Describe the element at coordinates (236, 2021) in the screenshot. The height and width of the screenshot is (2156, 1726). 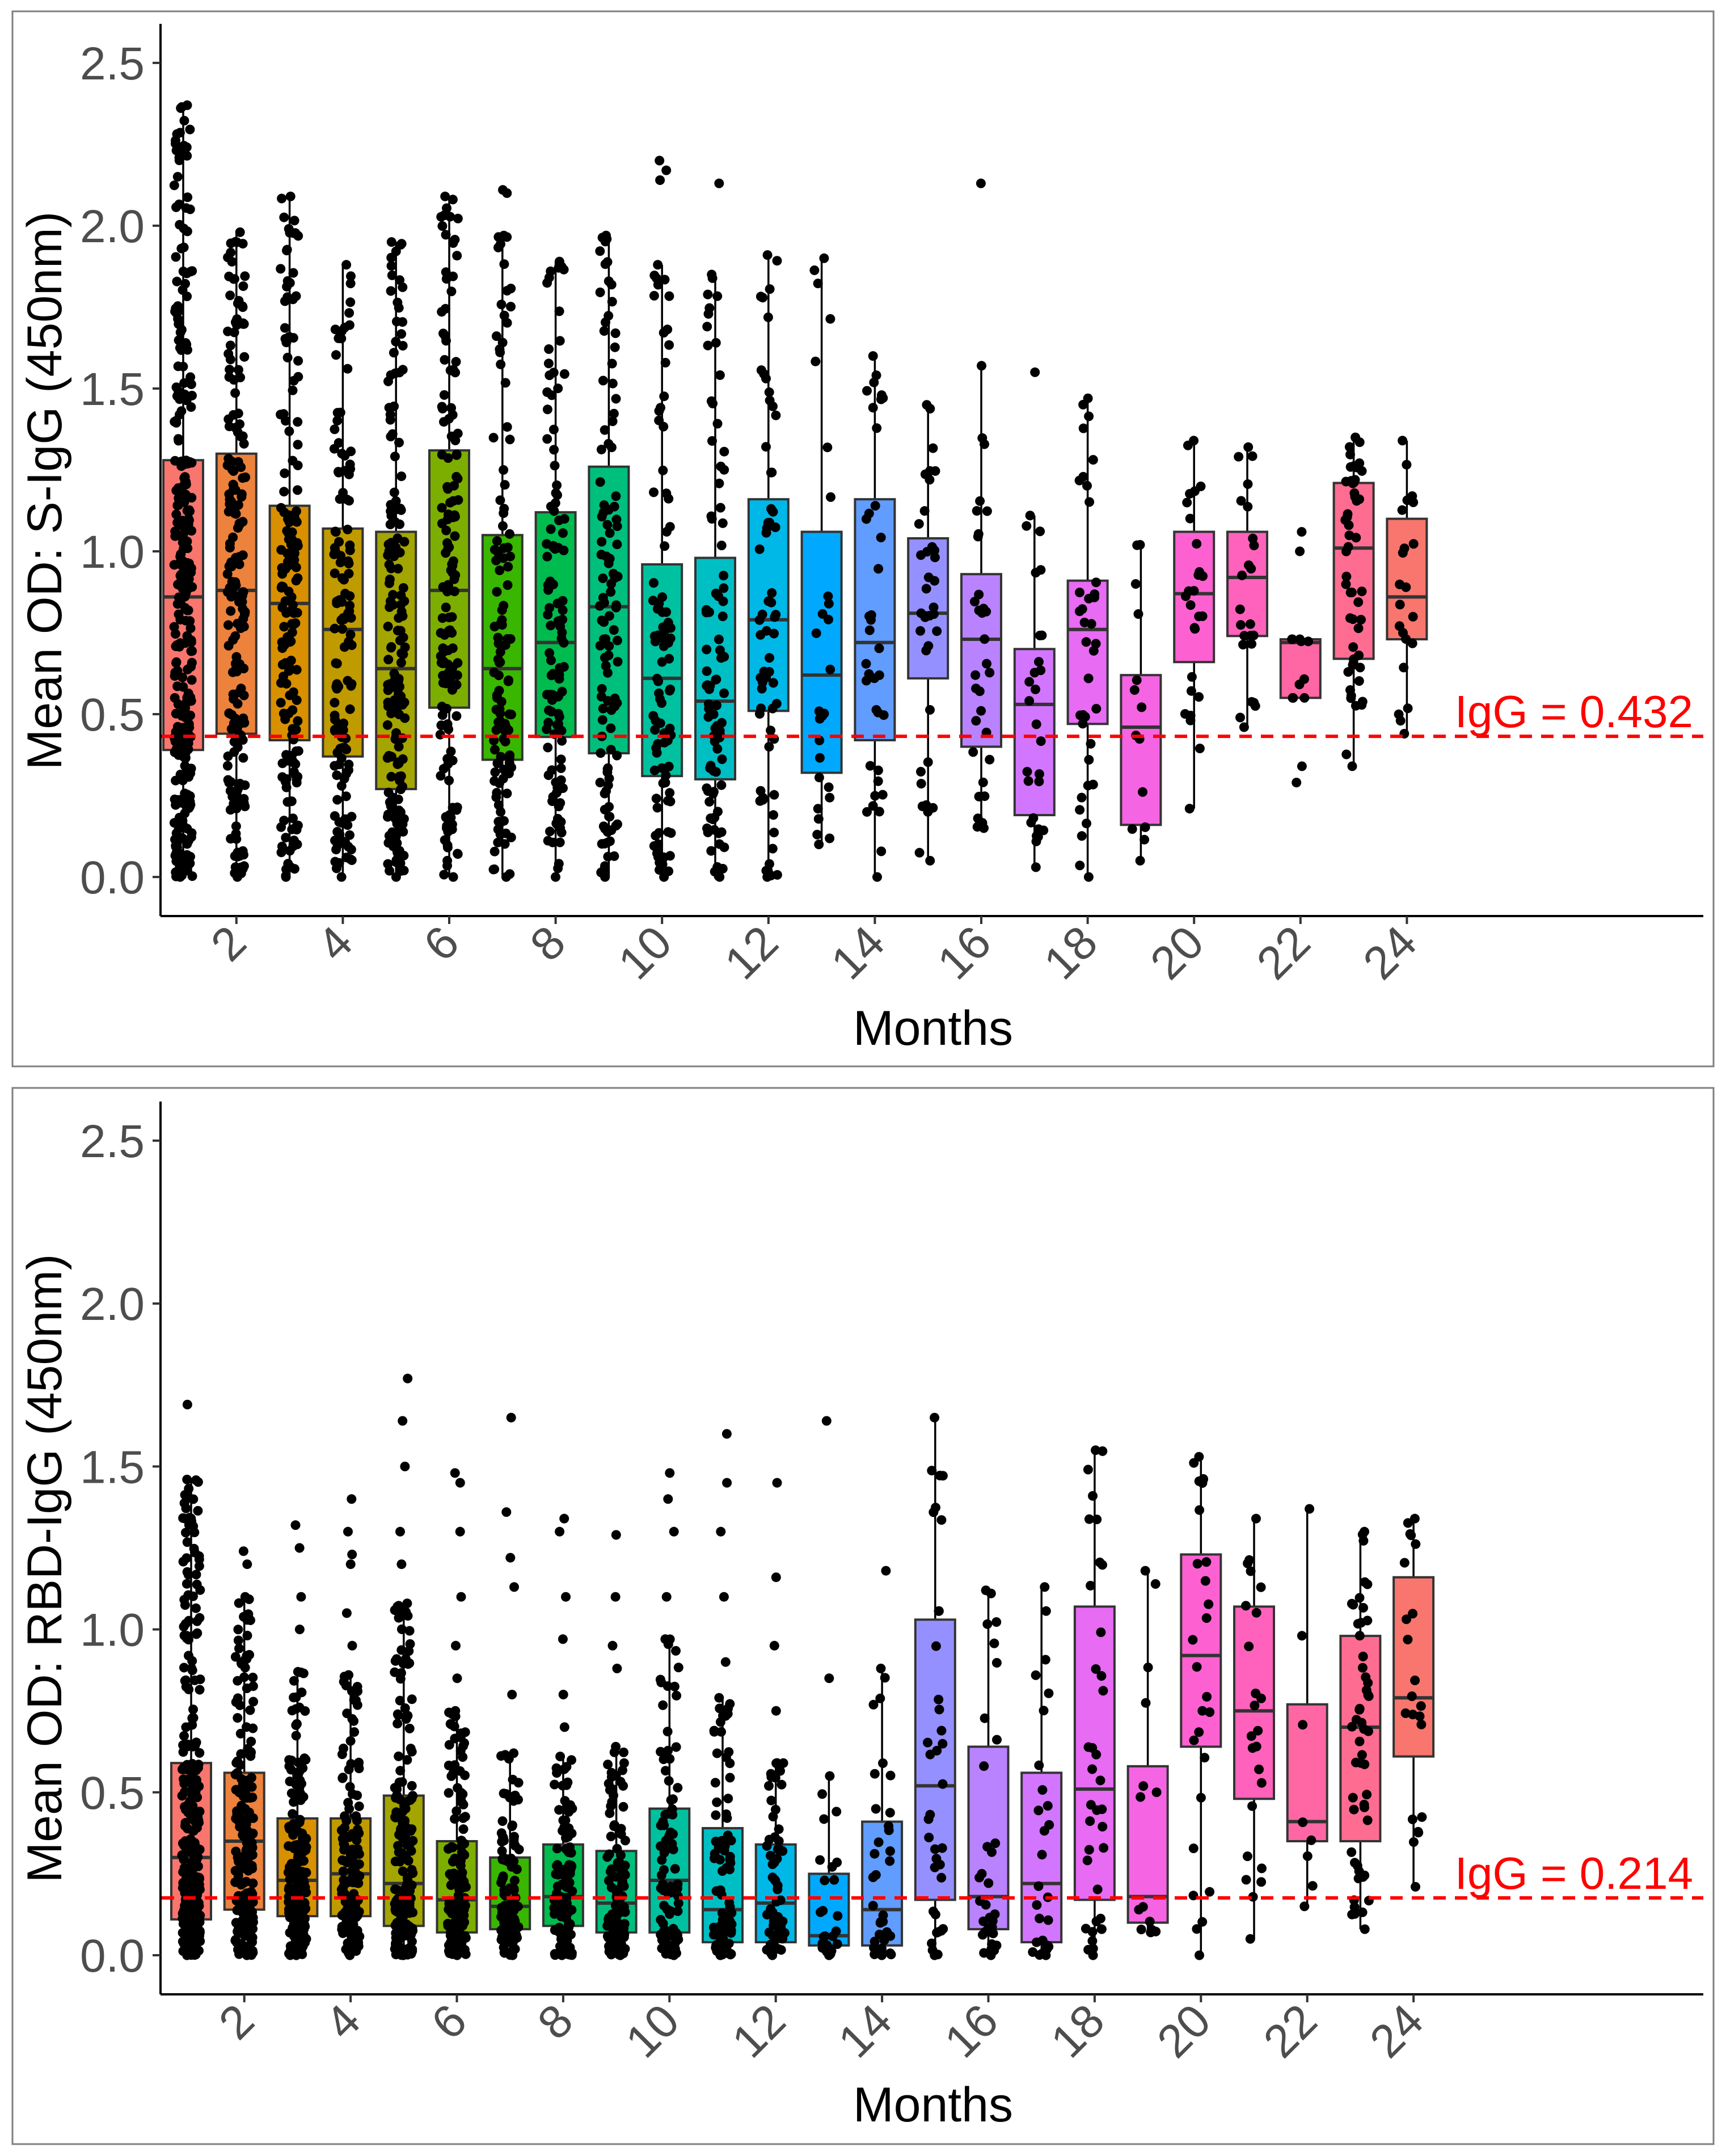
I see `bottom-x-tick-label: 2` at that location.